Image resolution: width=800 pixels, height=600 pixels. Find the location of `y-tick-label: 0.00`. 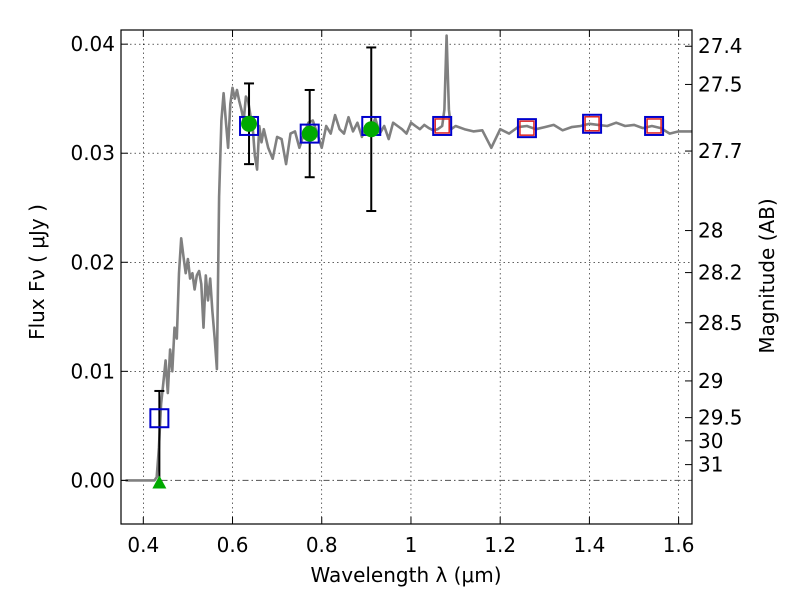

y-tick-label: 0.00 is located at coordinates (92, 480).